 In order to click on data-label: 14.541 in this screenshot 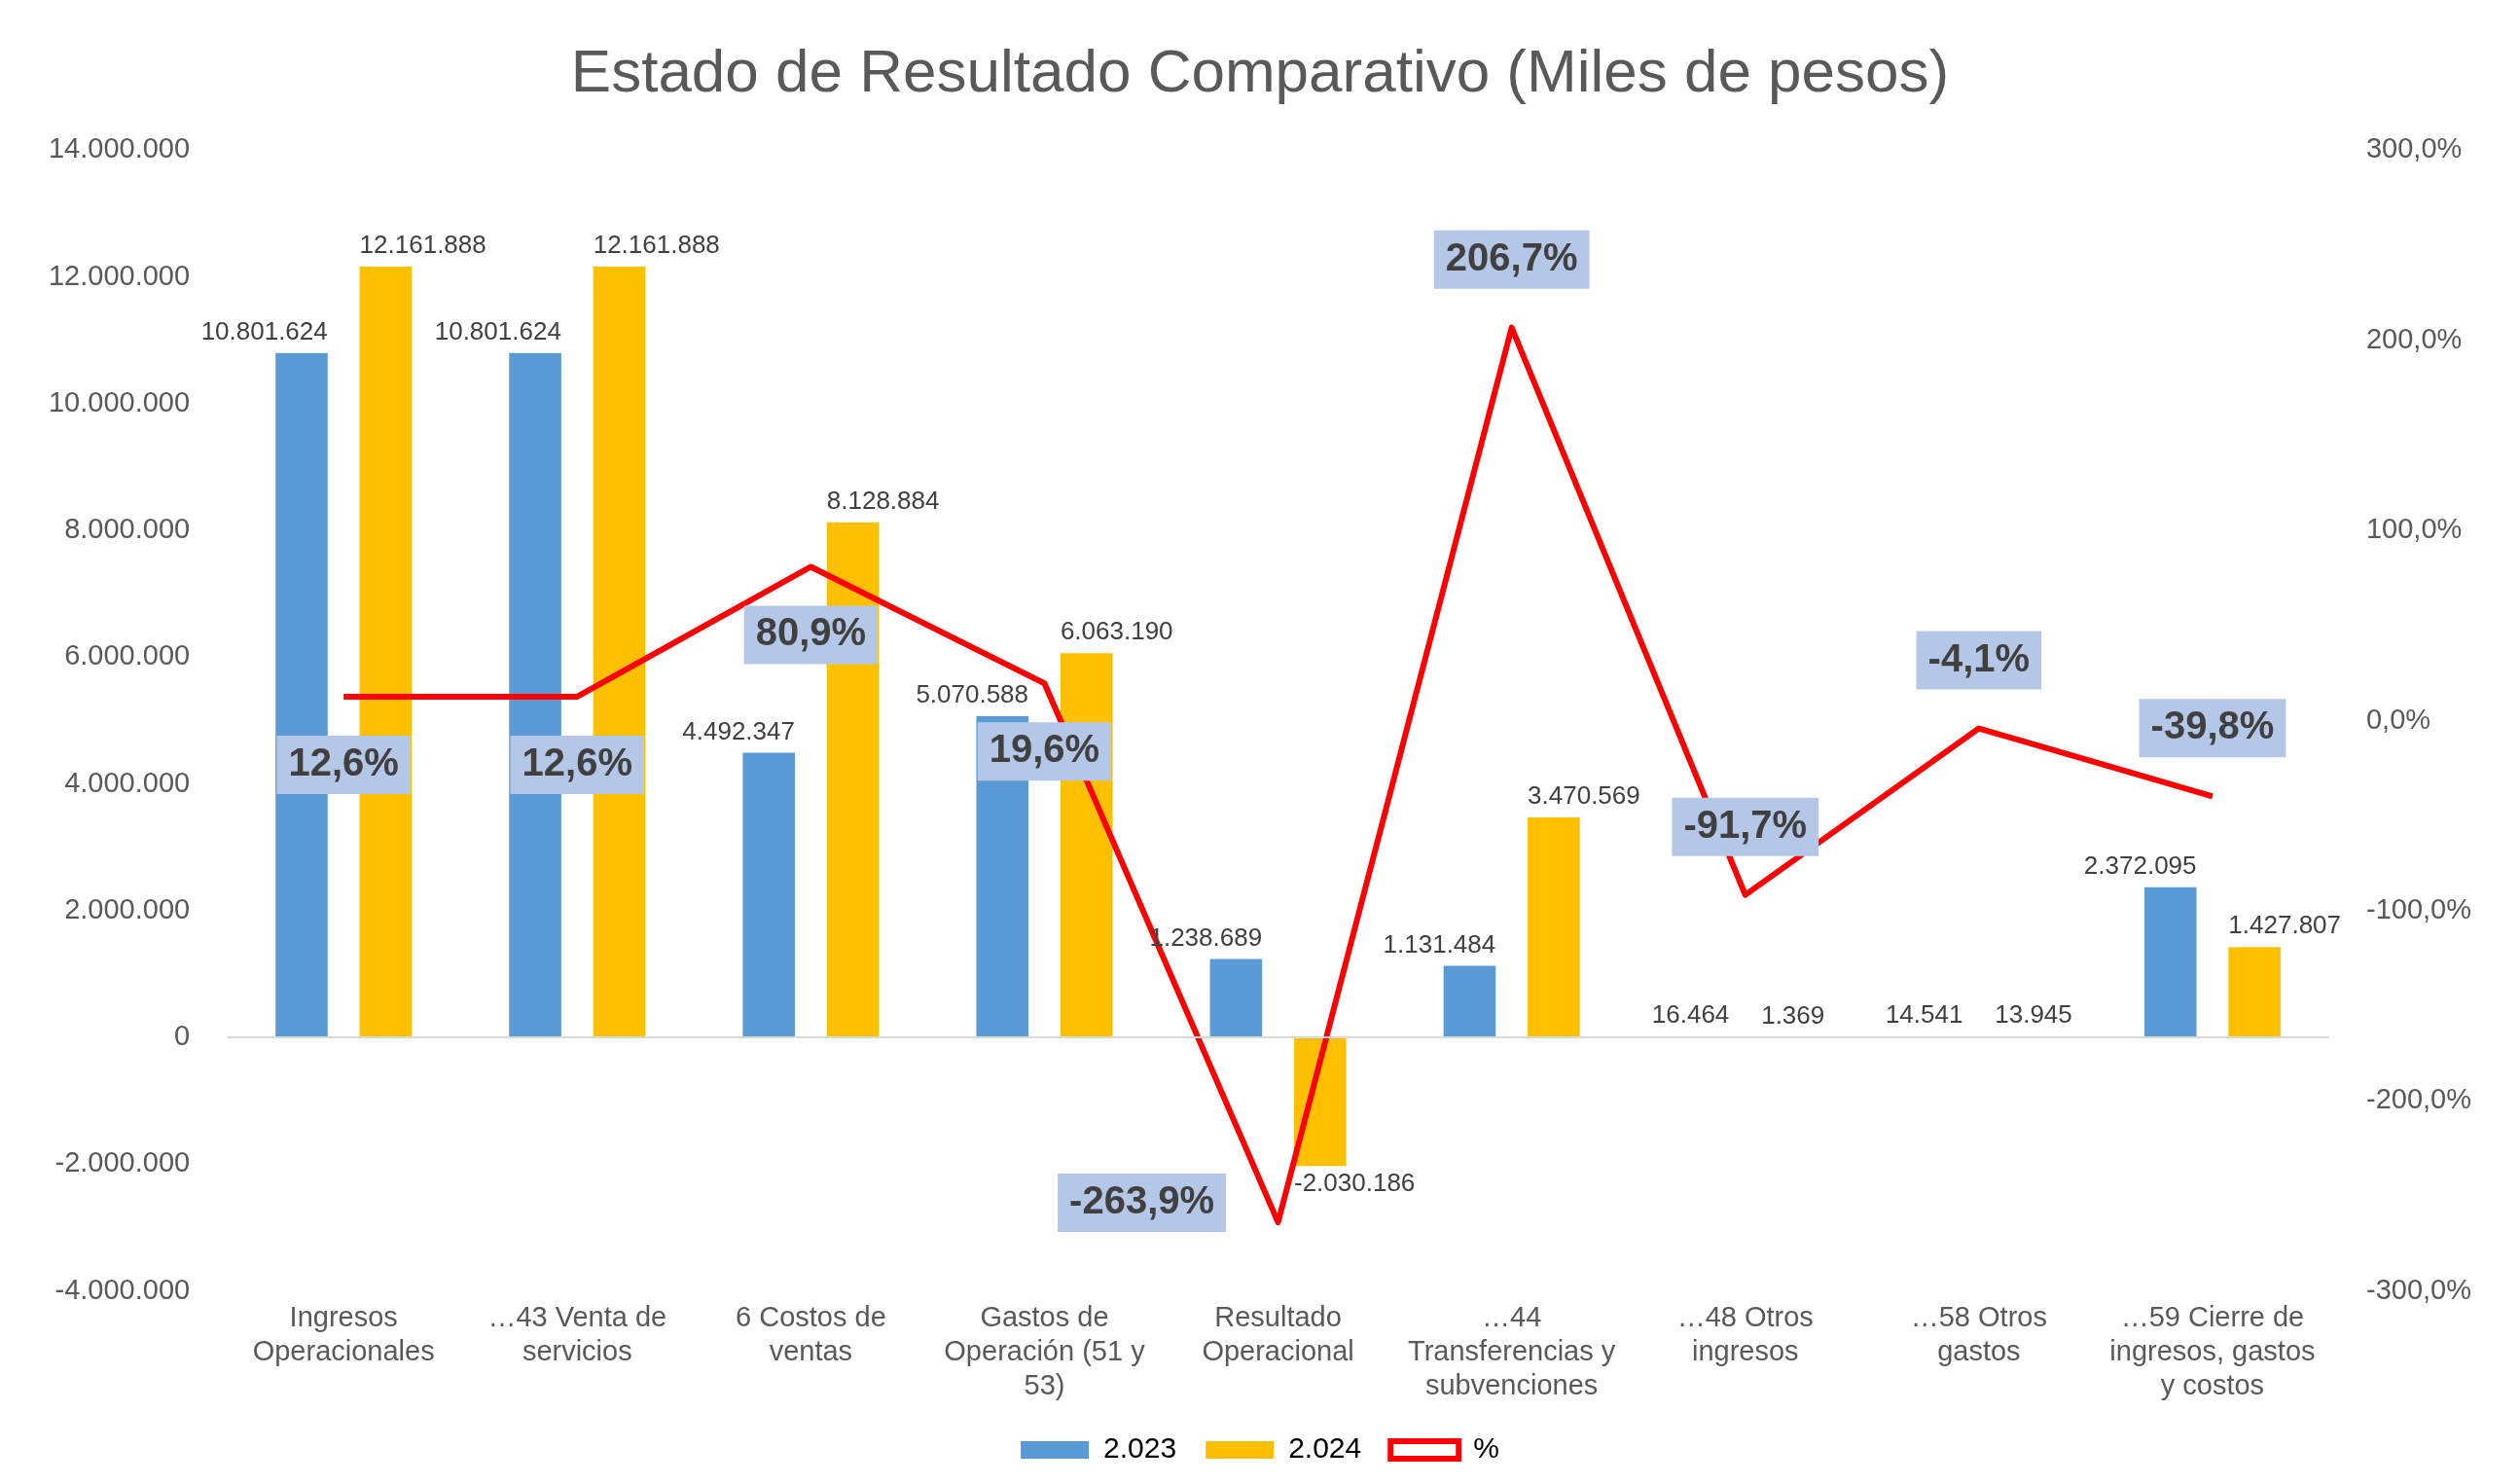, I will do `click(1924, 1014)`.